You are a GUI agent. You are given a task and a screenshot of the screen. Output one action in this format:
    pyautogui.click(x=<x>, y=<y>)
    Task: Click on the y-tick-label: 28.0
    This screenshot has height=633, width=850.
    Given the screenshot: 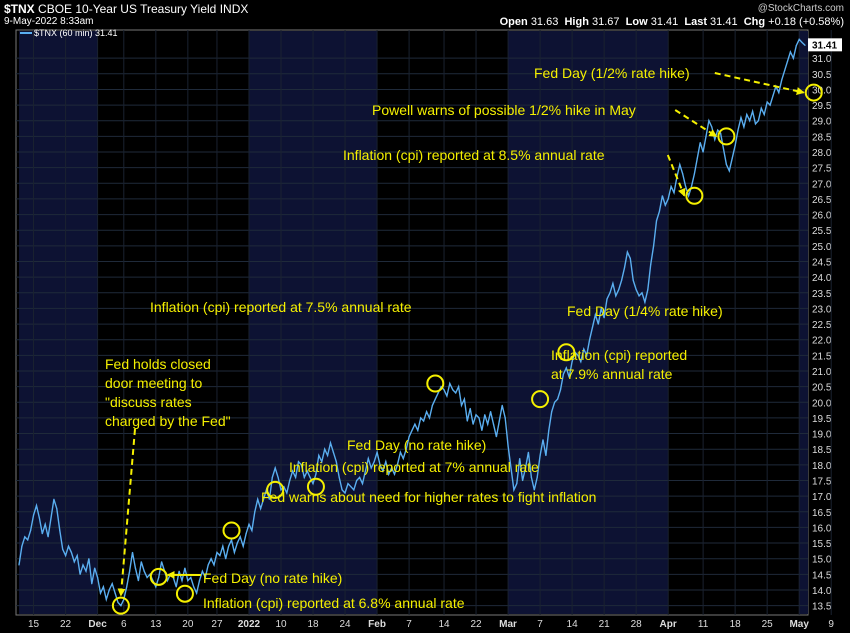 What is the action you would take?
    pyautogui.click(x=822, y=153)
    